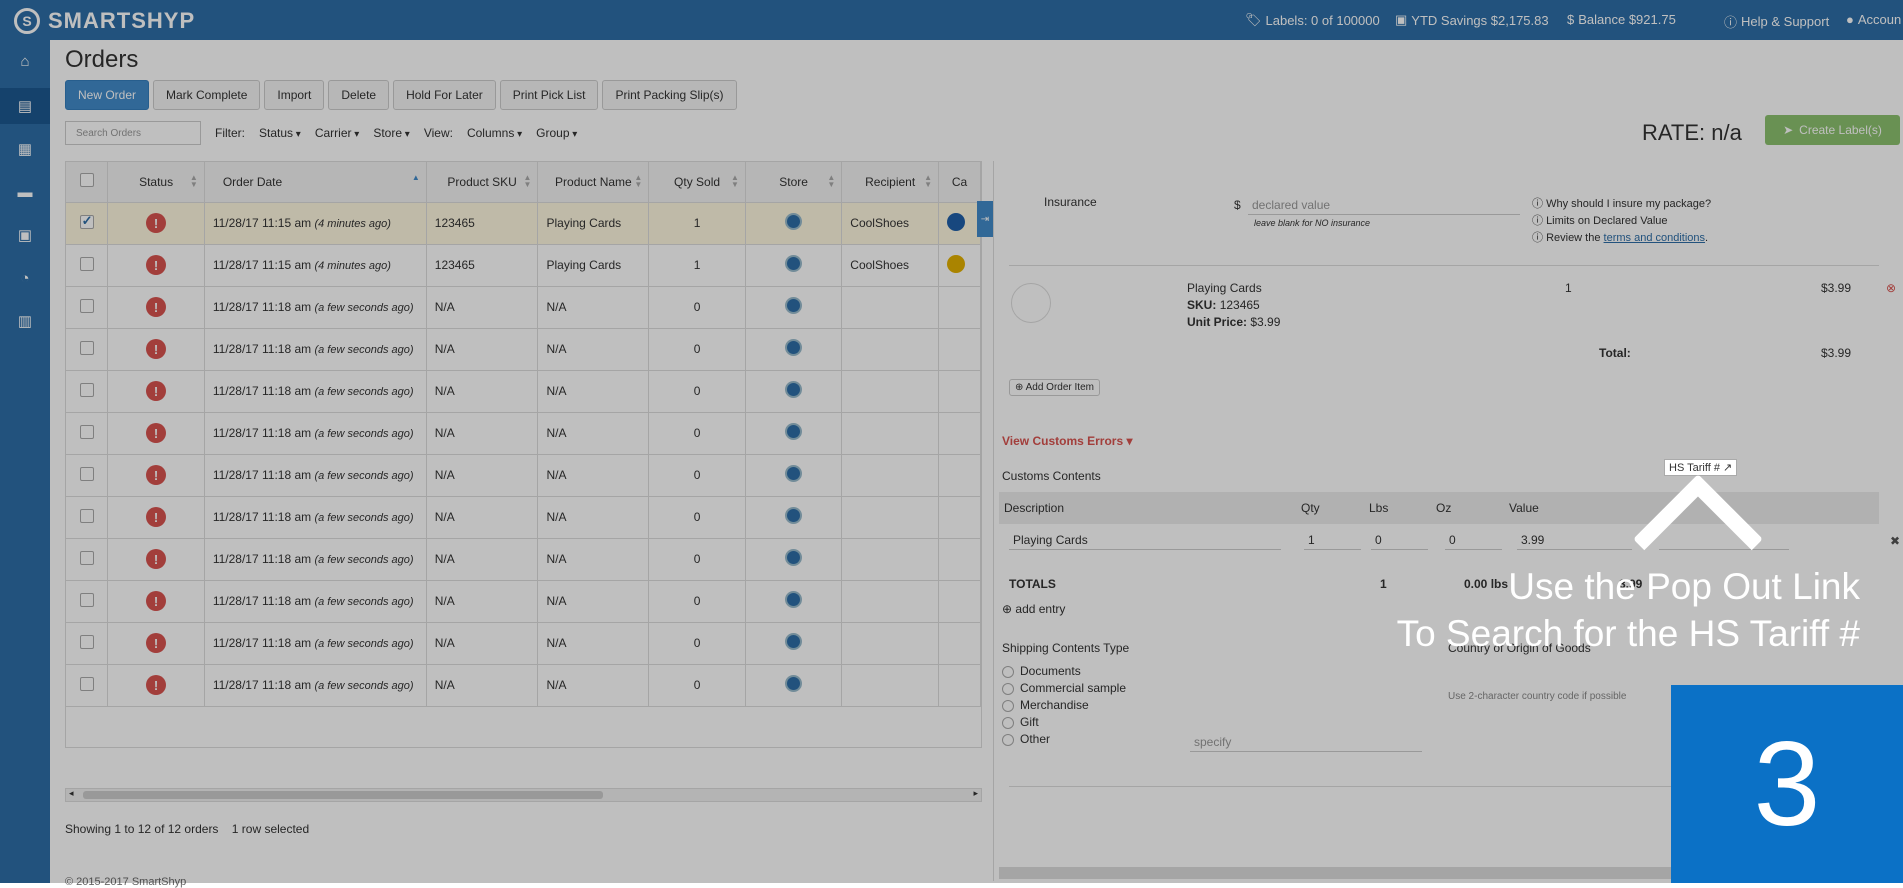 The height and width of the screenshot is (888, 1903). What do you see at coordinates (794, 182) in the screenshot?
I see `col-store: Store ▲ ▼` at bounding box center [794, 182].